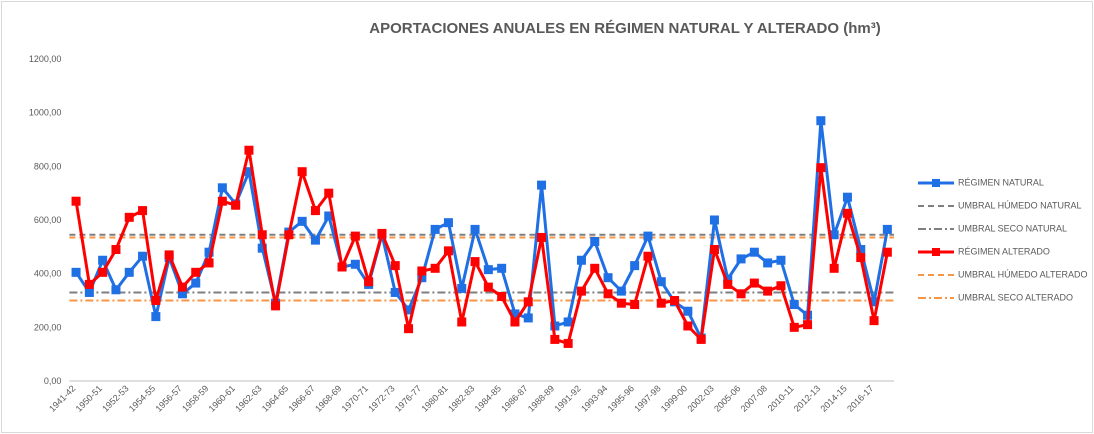  What do you see at coordinates (1015, 297) in the screenshot?
I see `legend-label: UMBRAL SECO ALTERADO` at bounding box center [1015, 297].